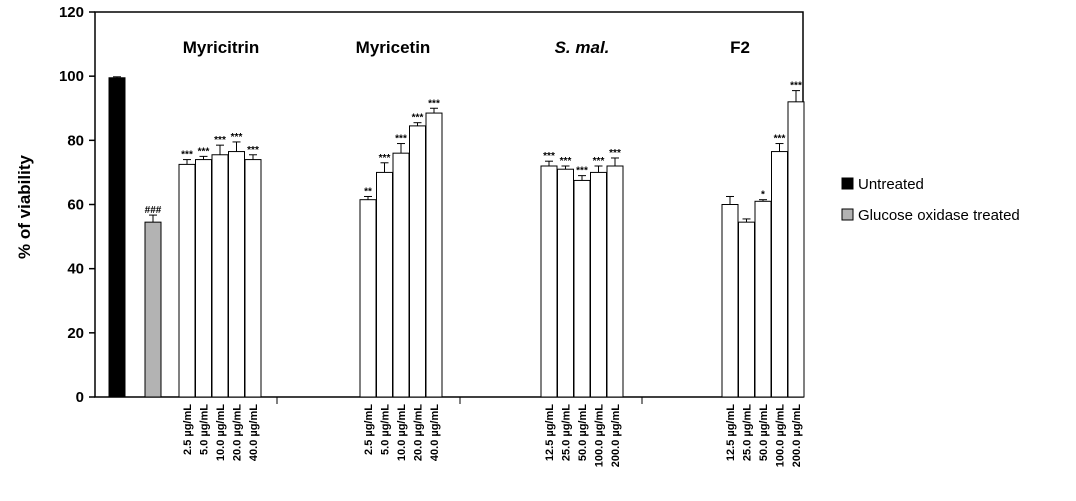 This screenshot has width=1076, height=501. What do you see at coordinates (187, 280) in the screenshot?
I see `group-1-item-1-bar` at bounding box center [187, 280].